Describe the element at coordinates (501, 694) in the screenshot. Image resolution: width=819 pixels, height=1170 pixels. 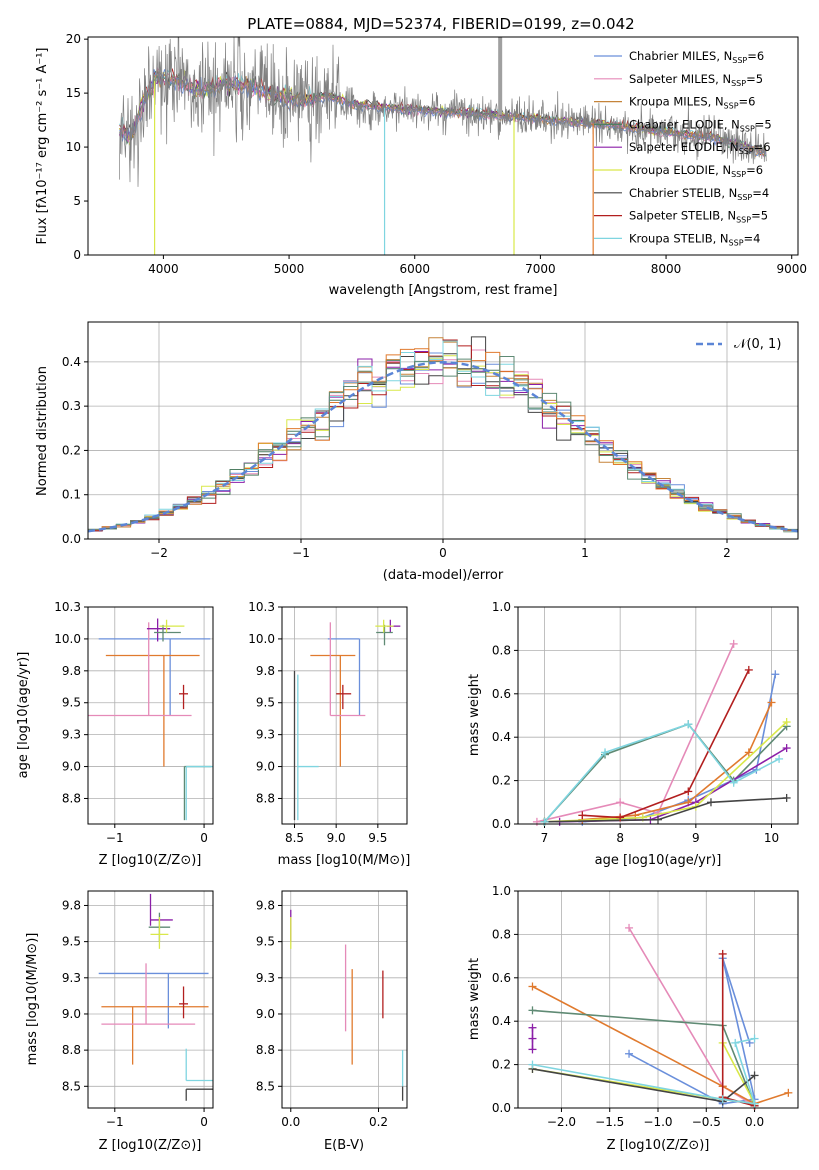
I see `y-tick-label: 0.6` at that location.